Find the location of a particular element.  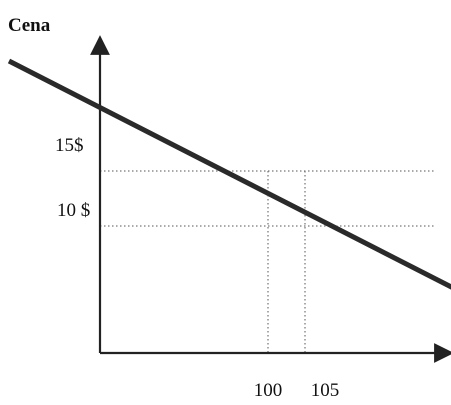

y-axis-title: Cena is located at coordinates (29, 25).